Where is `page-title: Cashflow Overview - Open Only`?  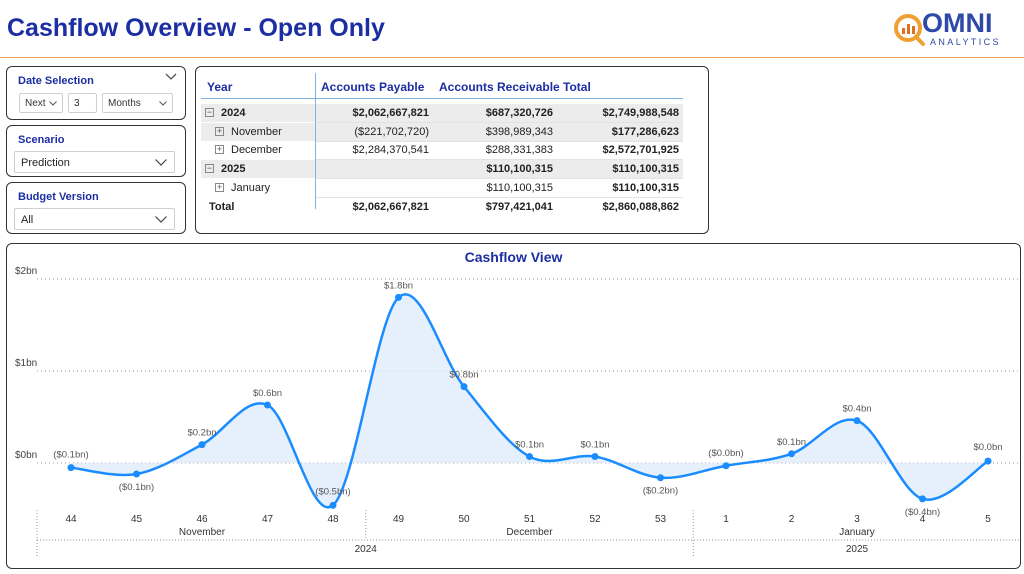 page-title: Cashflow Overview - Open Only is located at coordinates (196, 28).